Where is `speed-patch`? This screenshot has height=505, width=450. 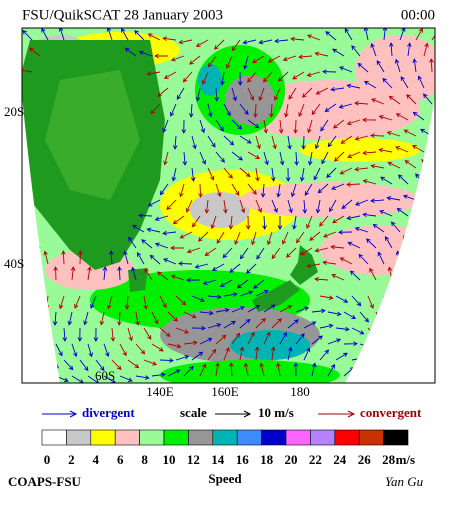
speed-patch is located at coordinates (250, 100).